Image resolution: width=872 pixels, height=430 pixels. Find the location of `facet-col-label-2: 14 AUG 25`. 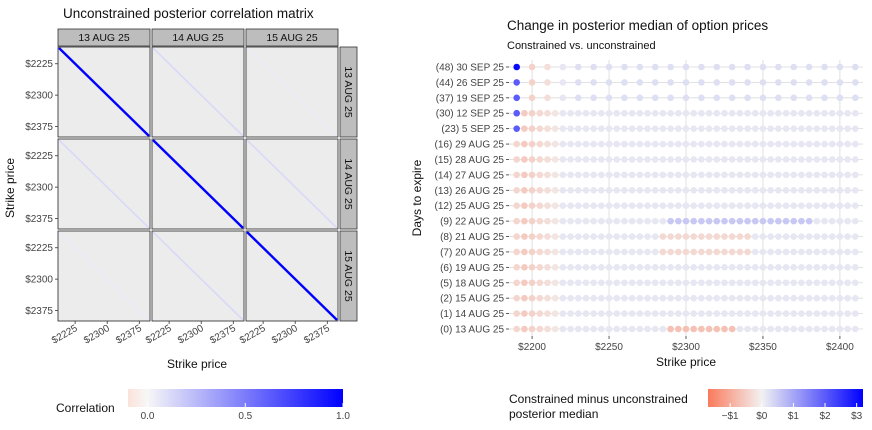

facet-col-label-2: 14 AUG 25 is located at coordinates (198, 38).